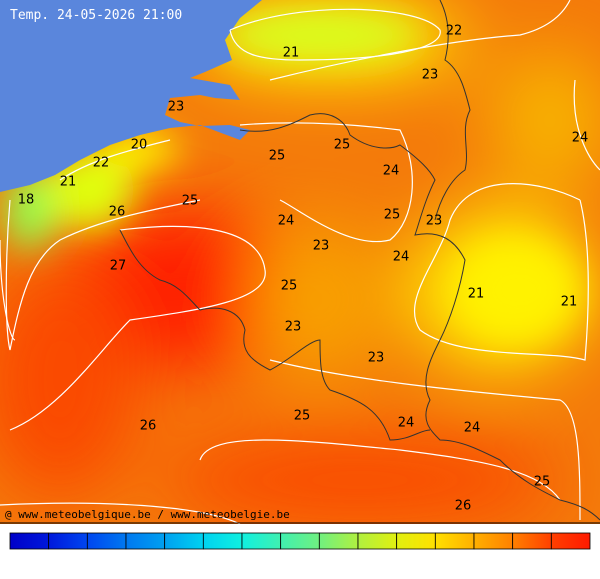 This screenshot has height=579, width=600. I want to click on color-scale, so click(300, 541).